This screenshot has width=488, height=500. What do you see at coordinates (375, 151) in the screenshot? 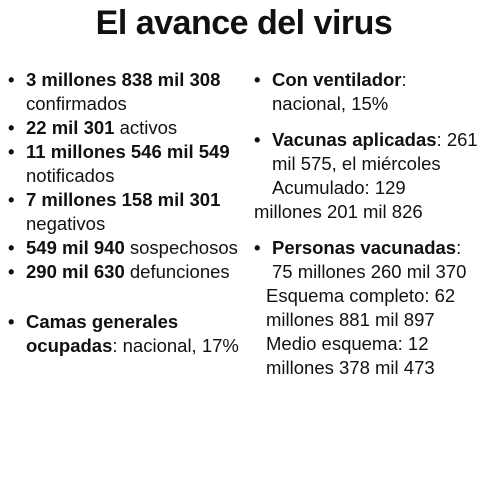
I see `stat-label: : 261 mil 575, el miércoles` at bounding box center [375, 151].